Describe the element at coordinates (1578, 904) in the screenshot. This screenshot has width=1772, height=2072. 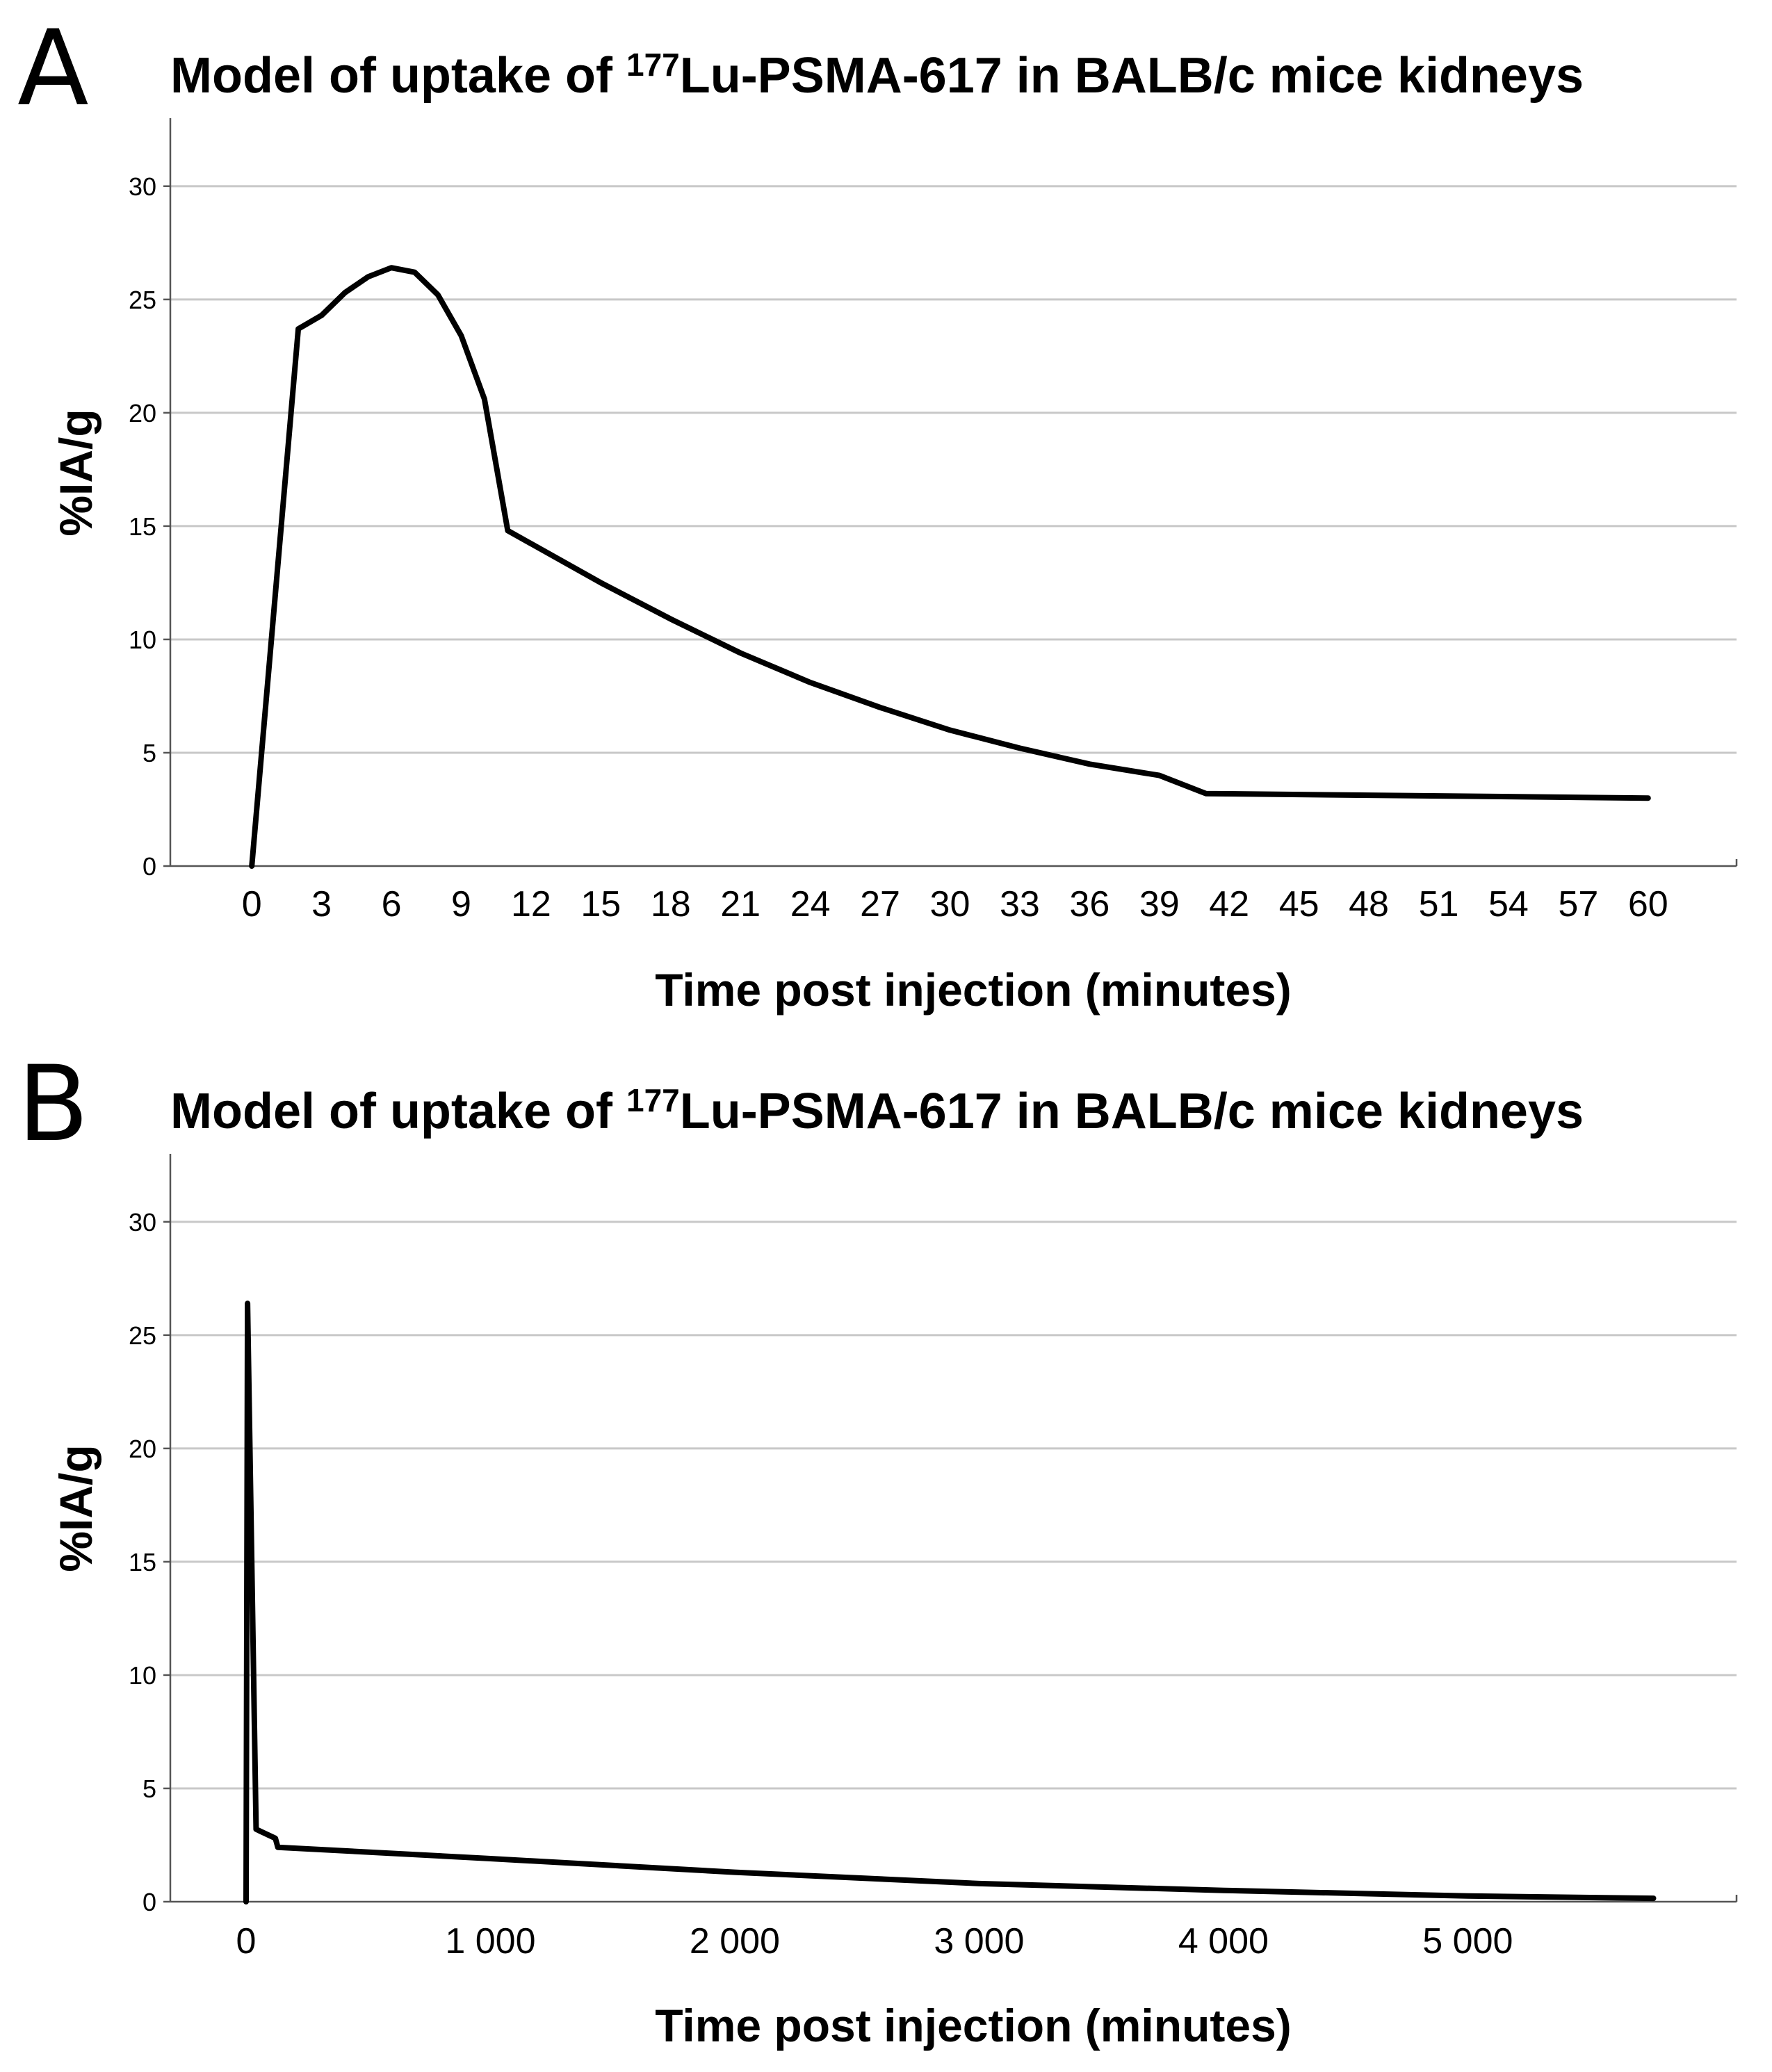
I see `x-tick-label-a-19: 57` at that location.